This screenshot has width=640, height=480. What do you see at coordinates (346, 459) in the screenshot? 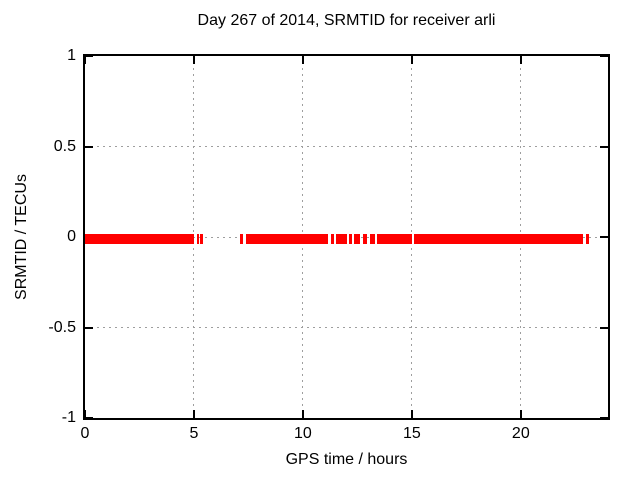
I see `x-axis-label: GPS time / hours` at bounding box center [346, 459].